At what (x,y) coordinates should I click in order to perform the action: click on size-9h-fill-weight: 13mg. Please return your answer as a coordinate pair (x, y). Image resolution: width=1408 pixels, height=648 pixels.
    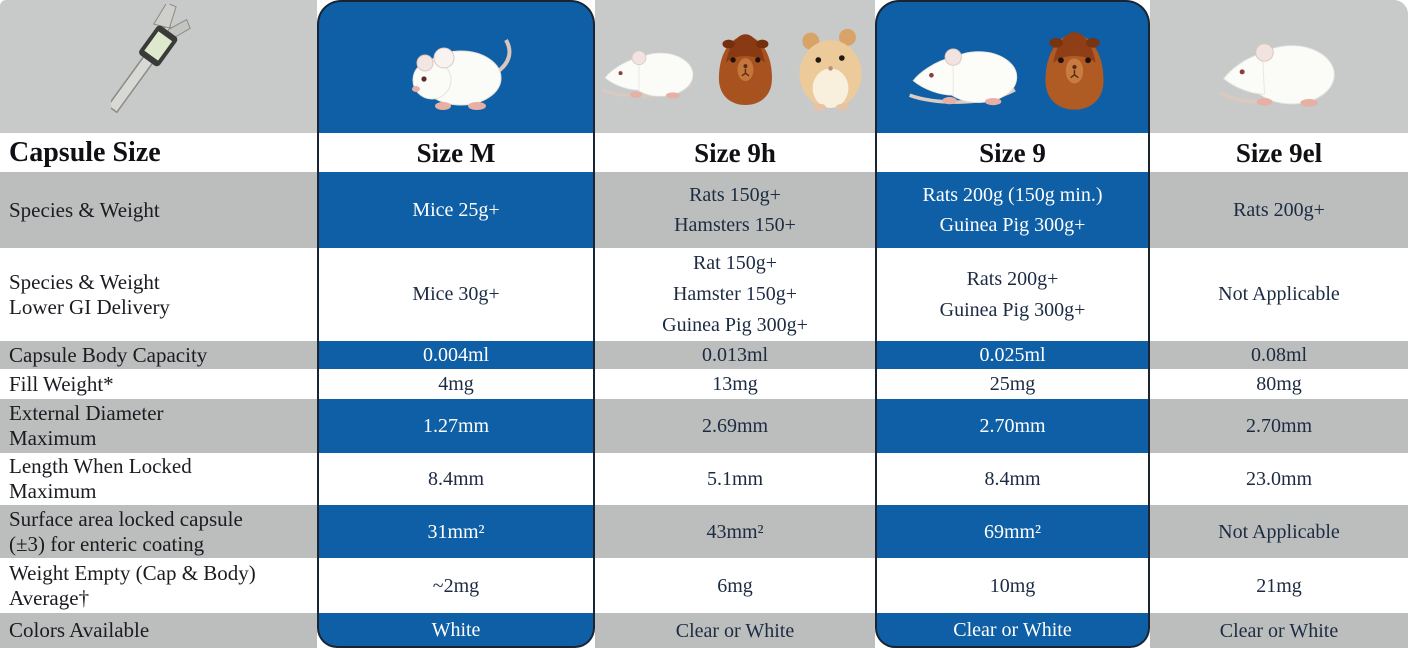
    Looking at the image, I should click on (735, 384).